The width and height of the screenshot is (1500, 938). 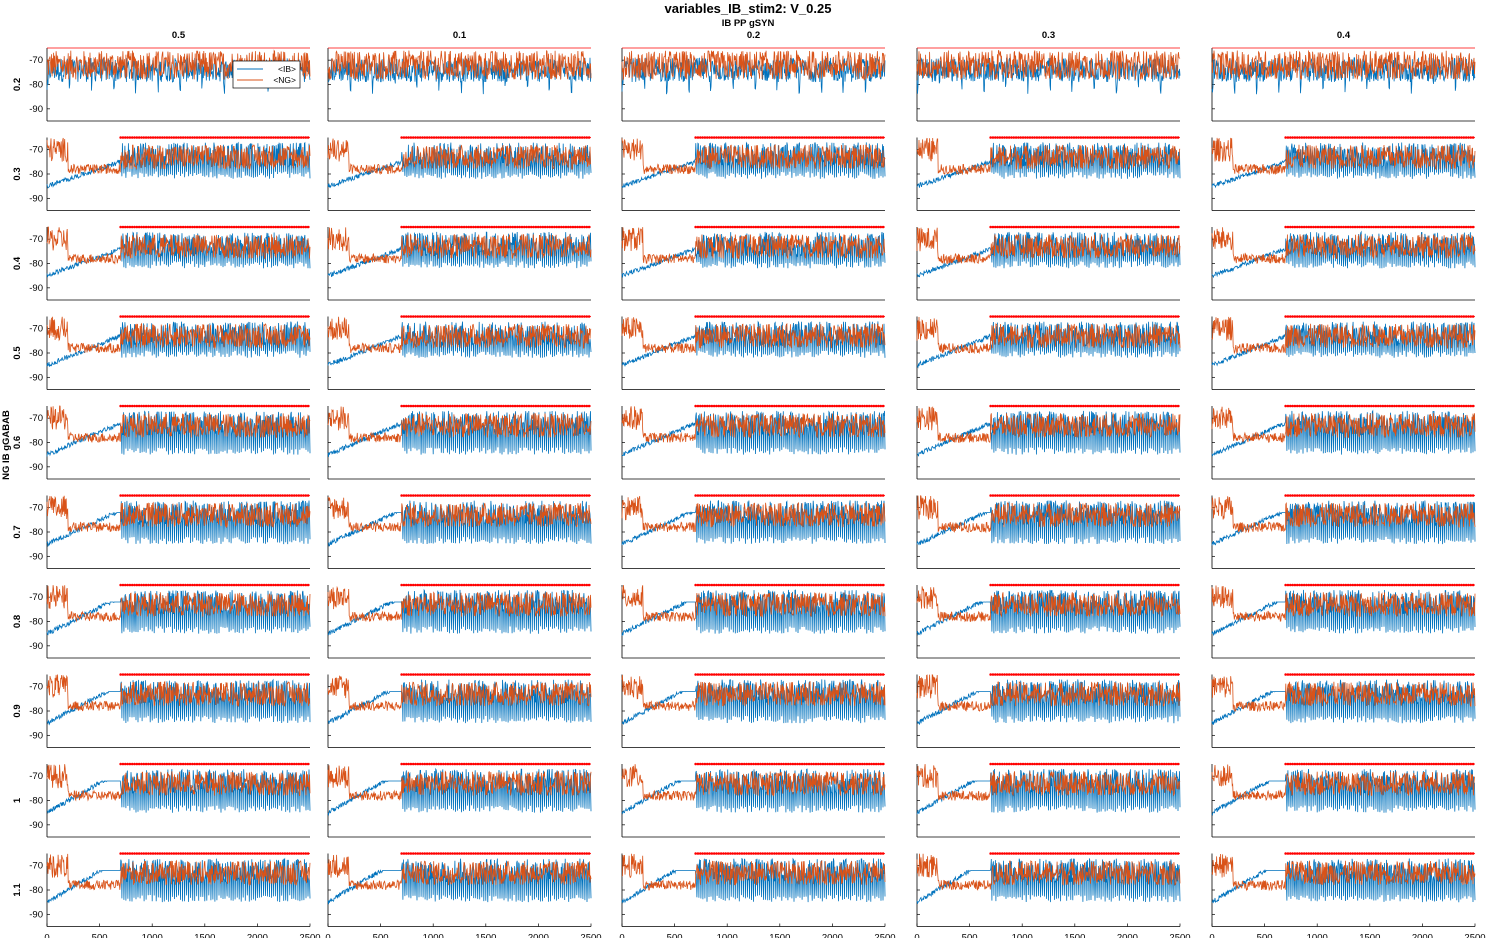 I want to click on panel-r0-c2: 0.2, so click(x=753, y=76).